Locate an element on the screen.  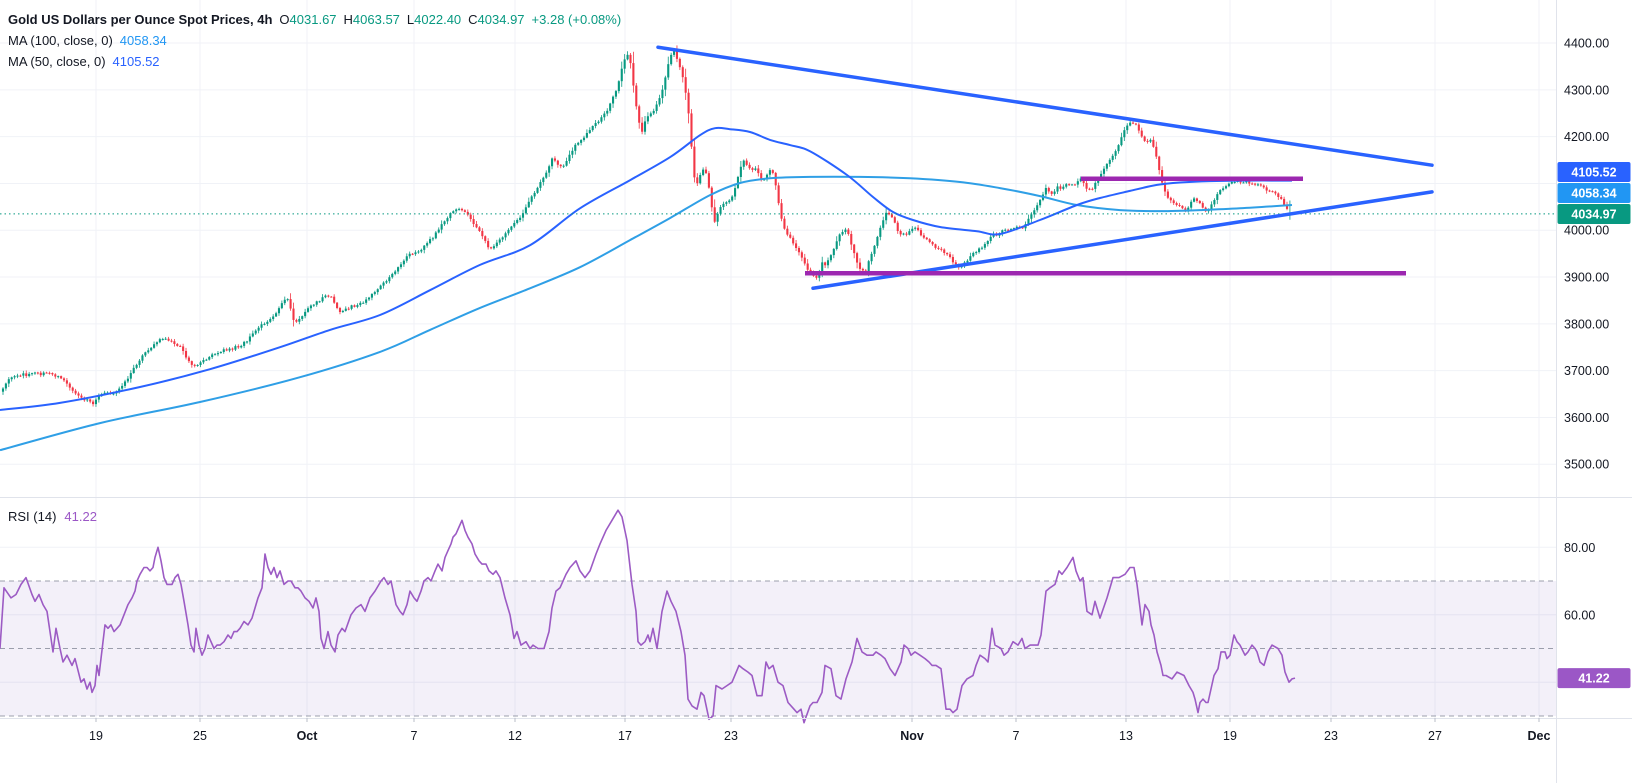
descending-resistance-trendline is located at coordinates (1045, 106).